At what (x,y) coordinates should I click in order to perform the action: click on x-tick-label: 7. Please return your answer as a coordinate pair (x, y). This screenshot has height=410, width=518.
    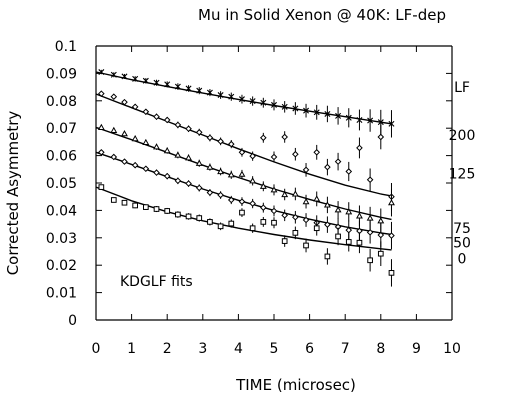
    Looking at the image, I should click on (345, 349).